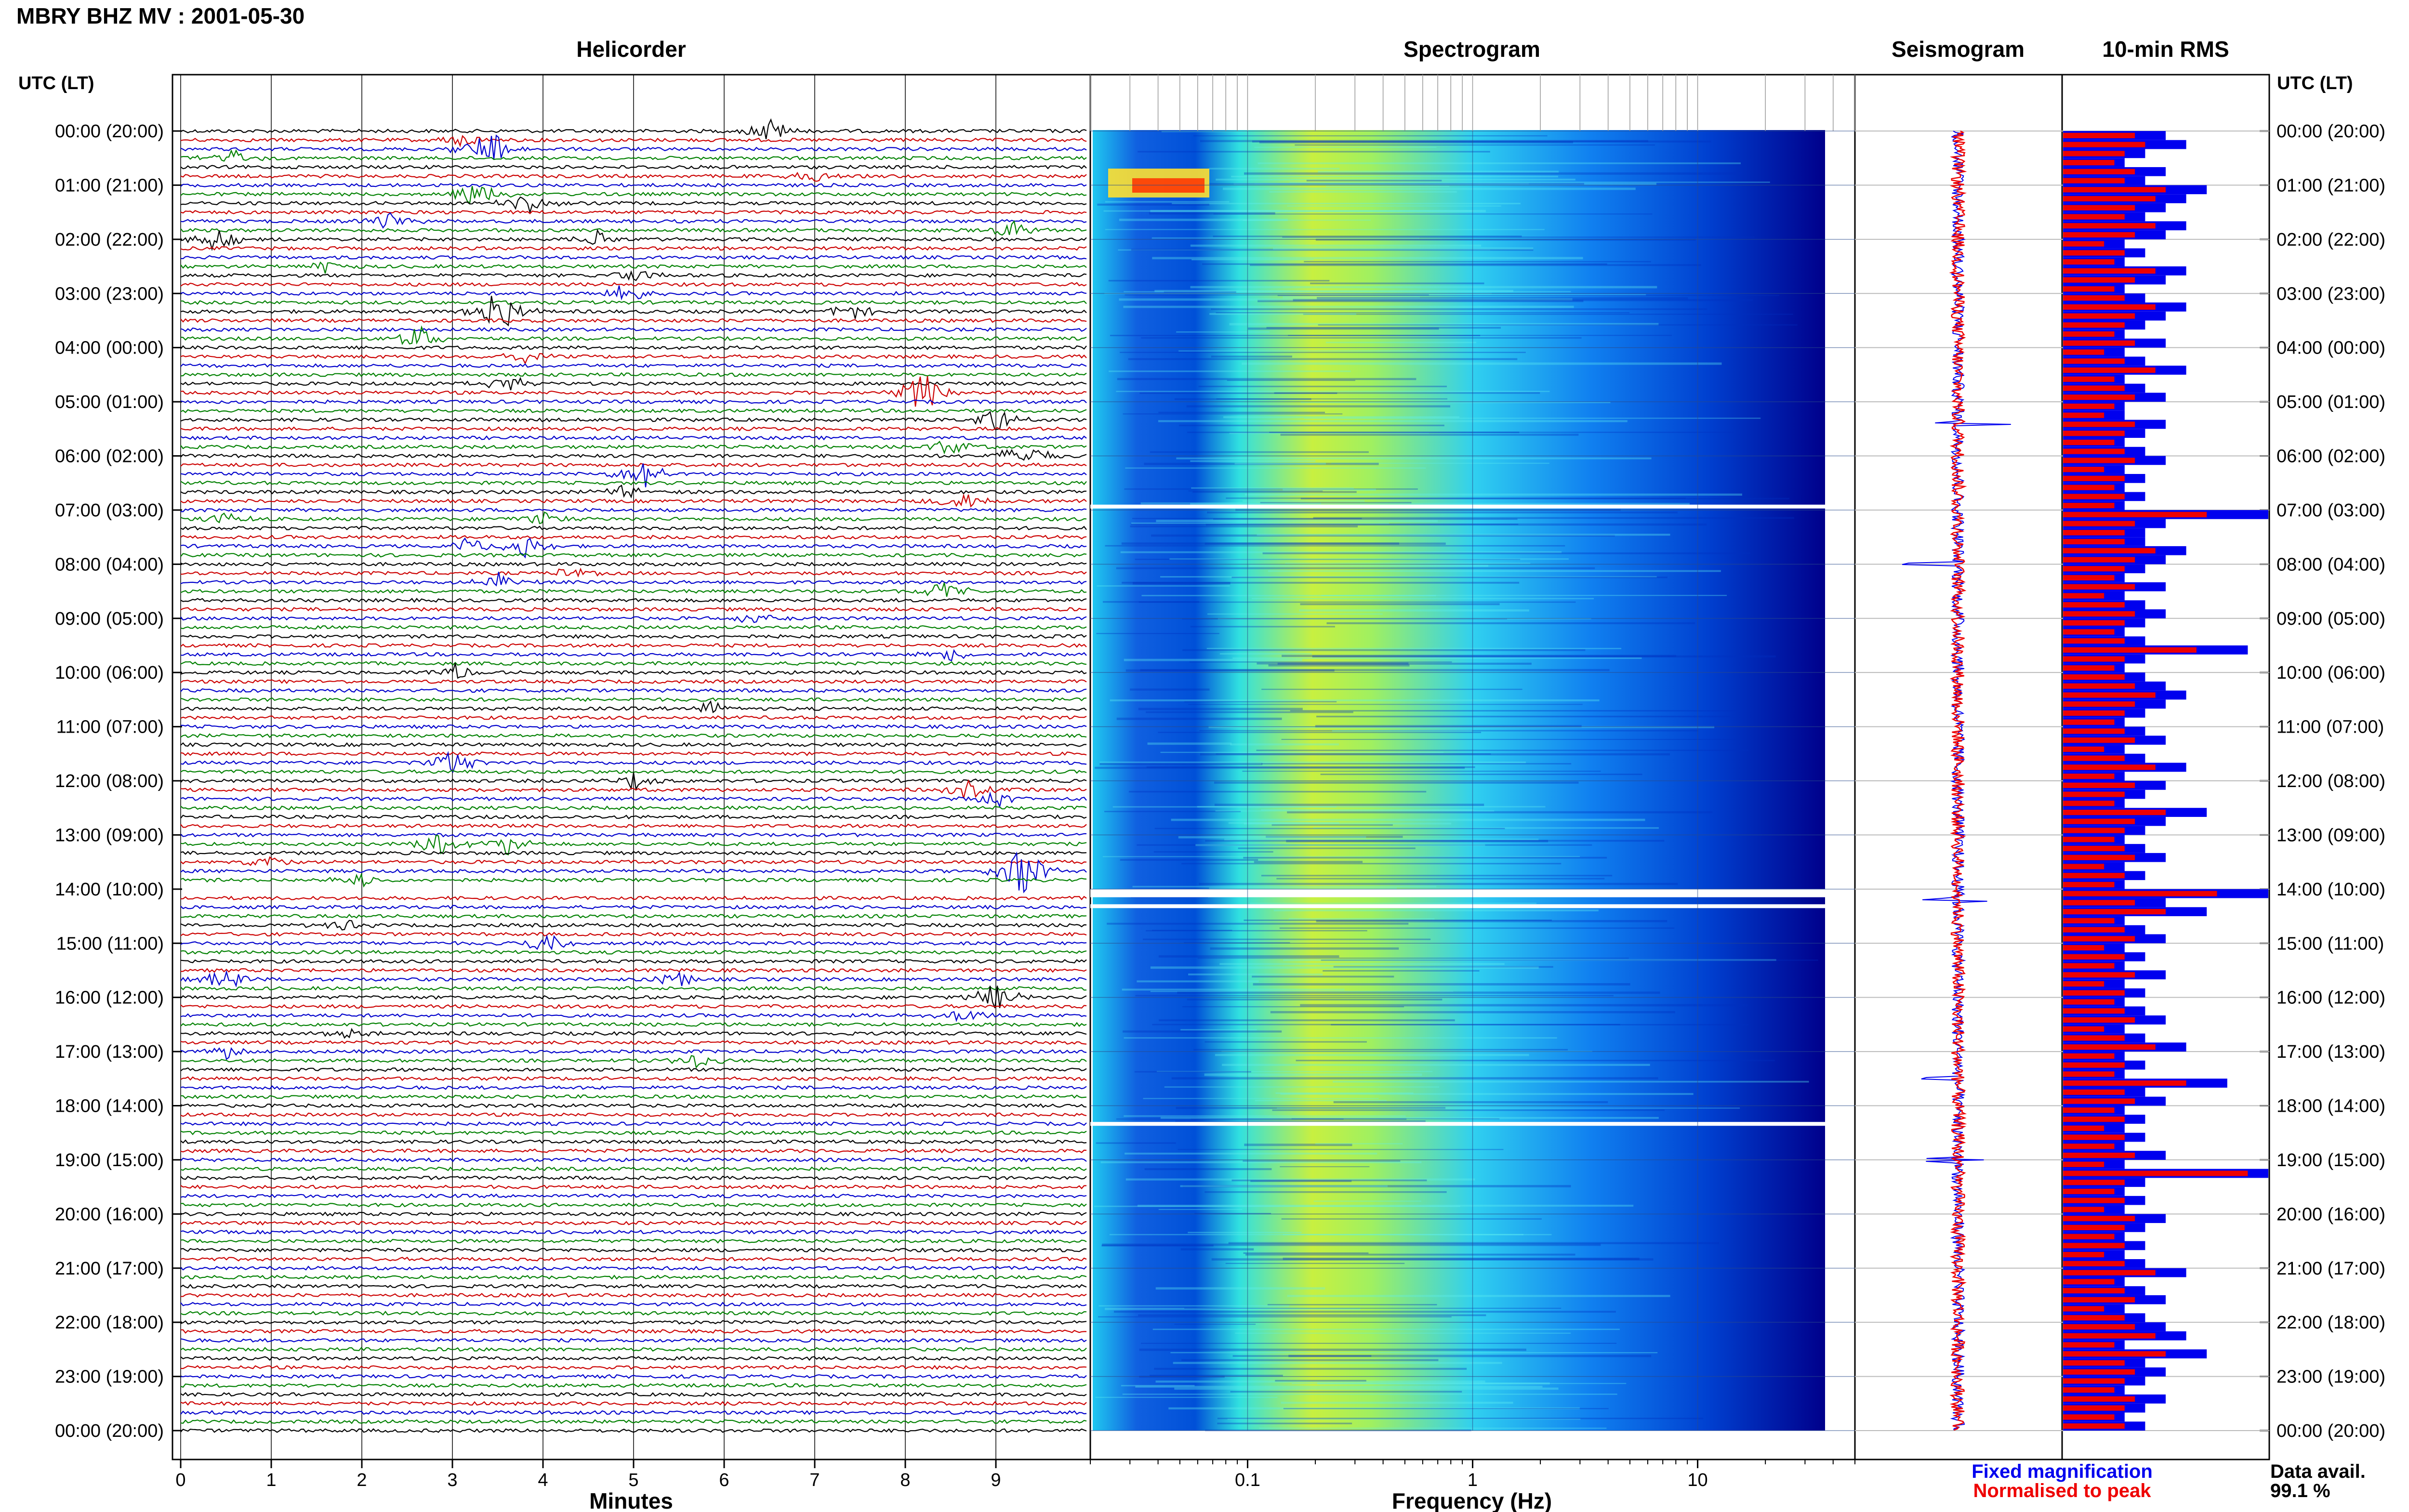 The width and height of the screenshot is (2409, 1512). I want to click on time-label-right: 19:00 (15:00), so click(2331, 1160).